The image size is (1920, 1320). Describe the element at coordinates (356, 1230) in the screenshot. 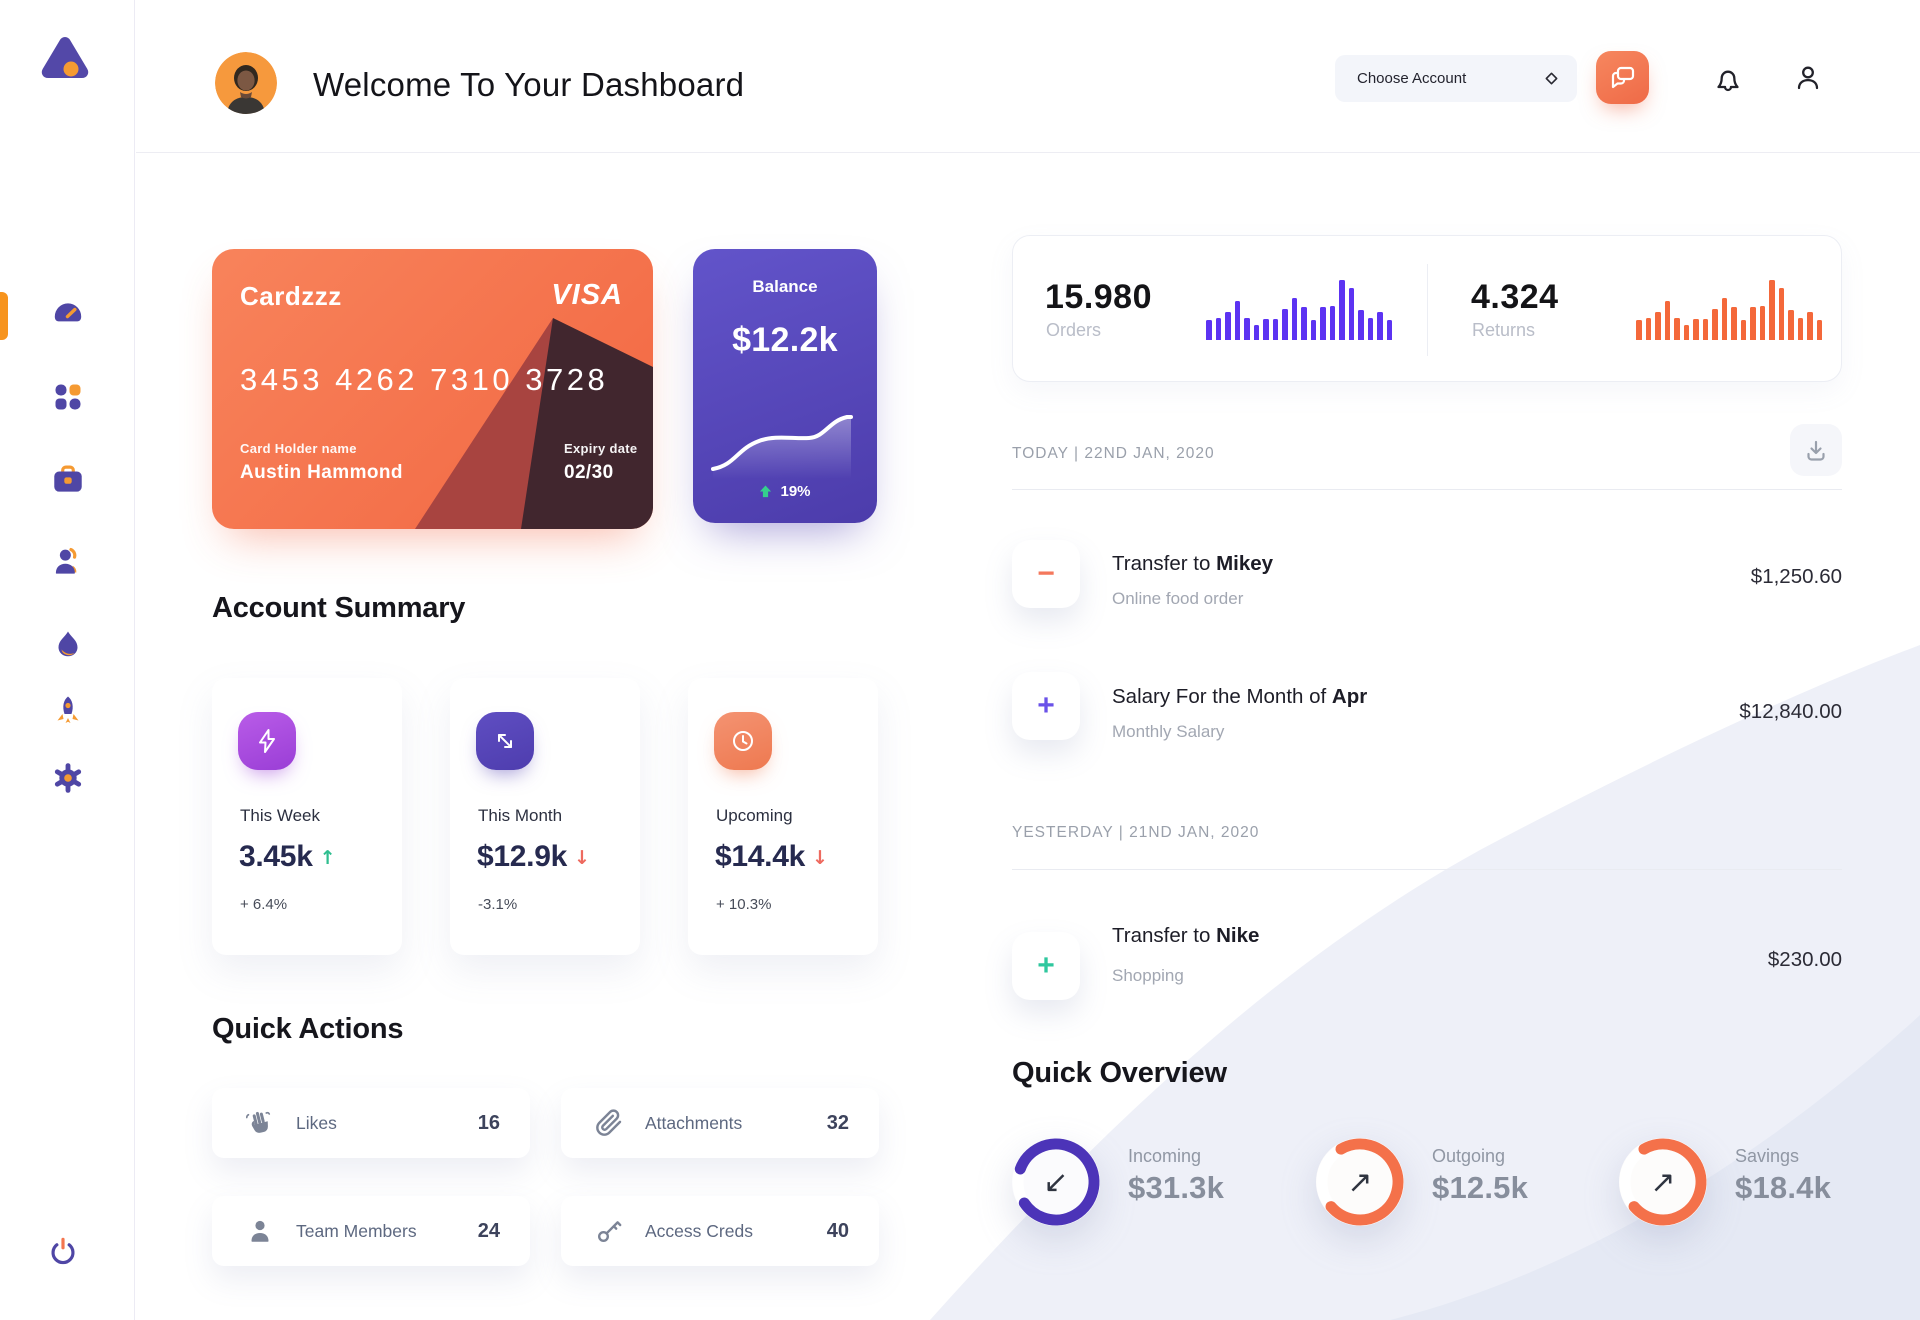

I see `quick-action-label: Team Members` at that location.